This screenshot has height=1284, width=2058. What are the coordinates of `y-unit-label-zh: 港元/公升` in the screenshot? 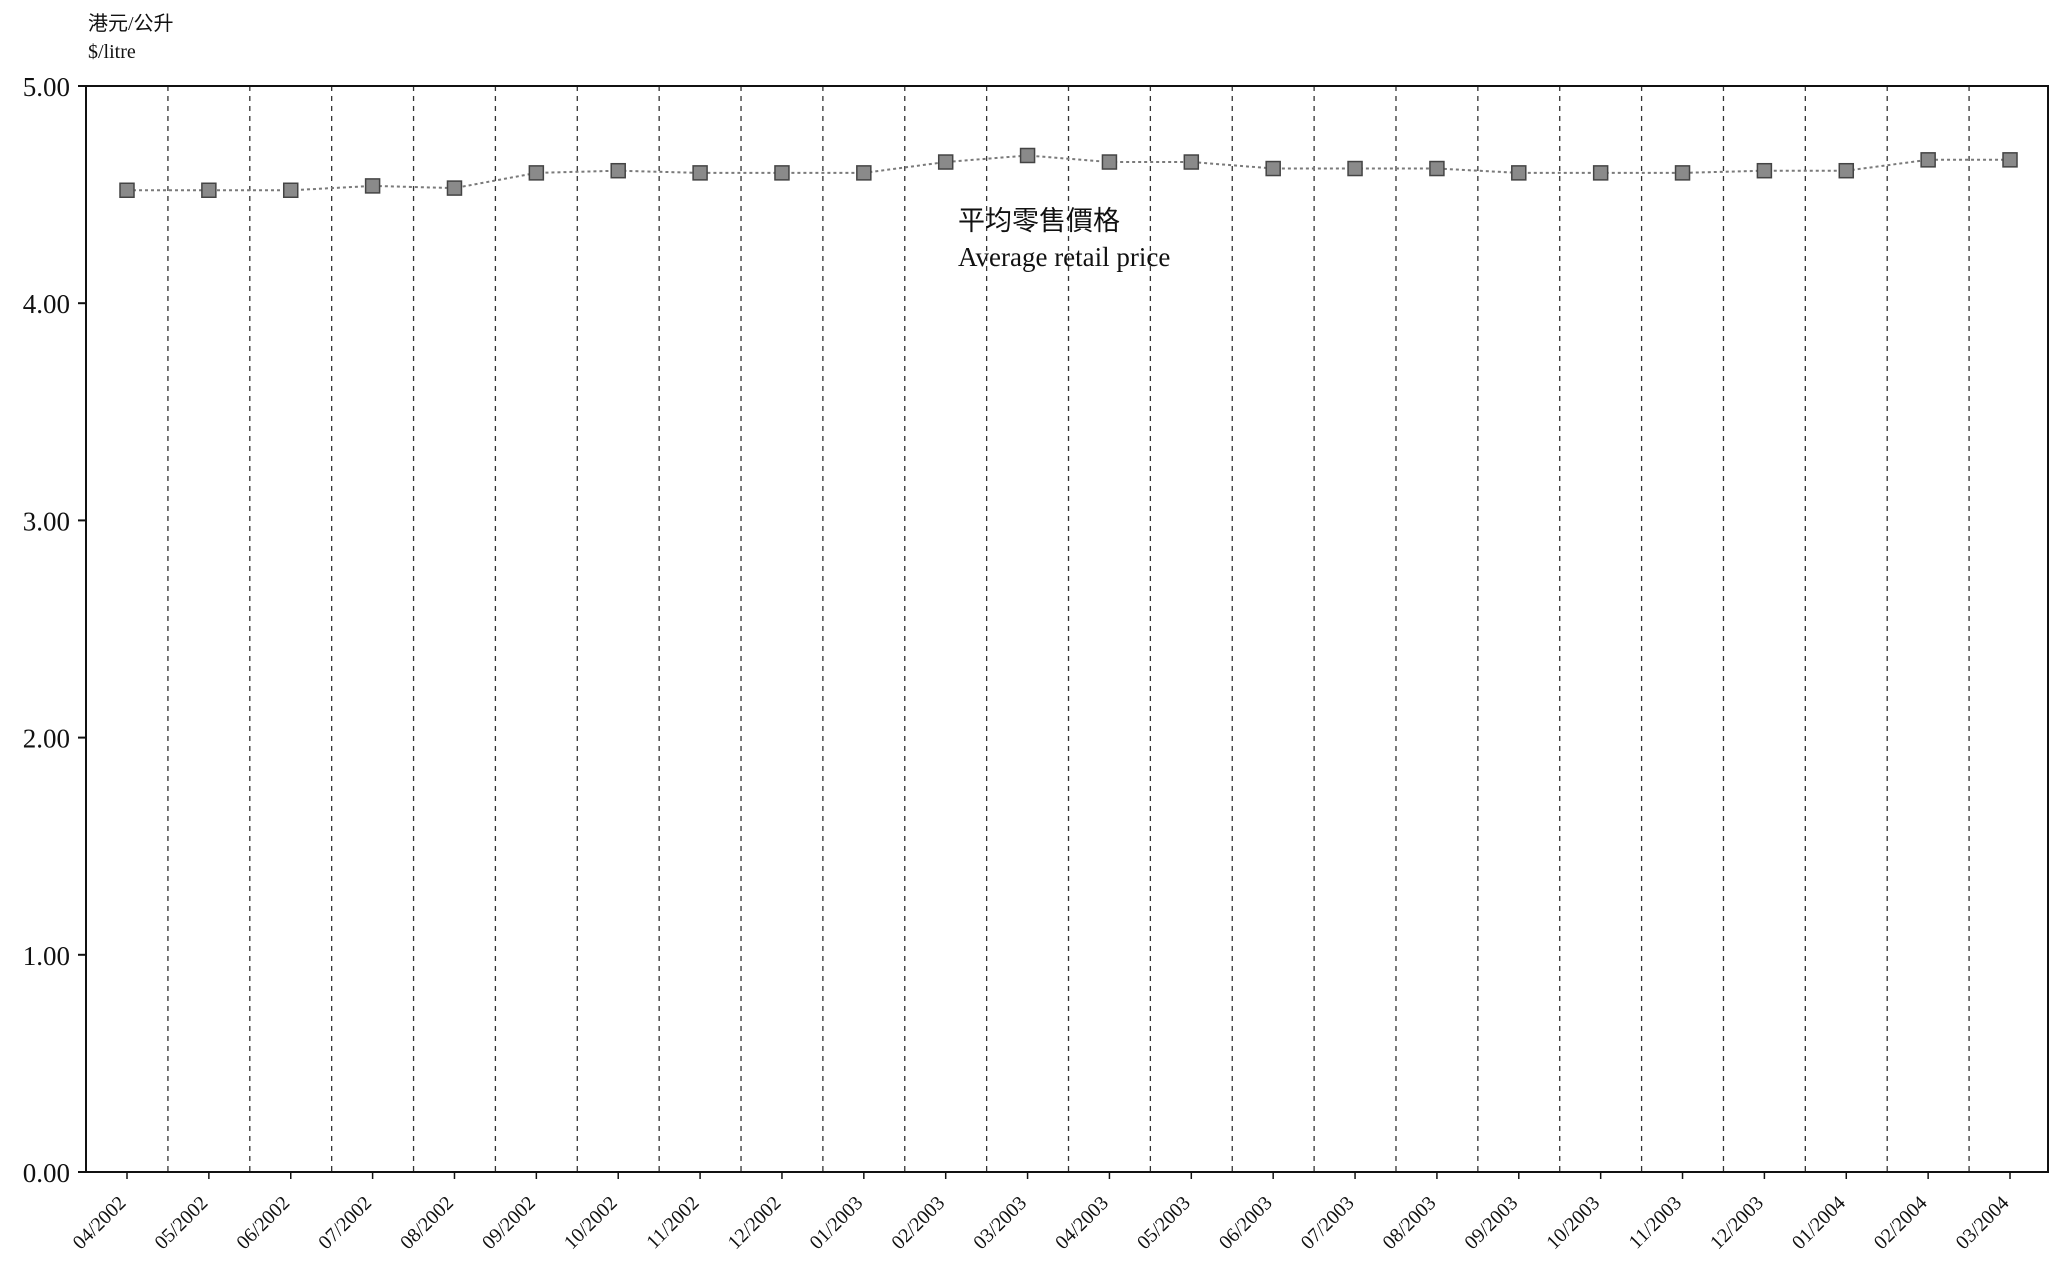 It's located at (131, 23).